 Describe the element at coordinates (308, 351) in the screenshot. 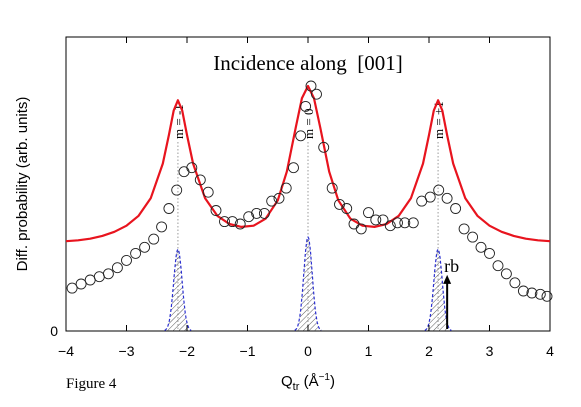

I see `x-tick-label: 0` at that location.